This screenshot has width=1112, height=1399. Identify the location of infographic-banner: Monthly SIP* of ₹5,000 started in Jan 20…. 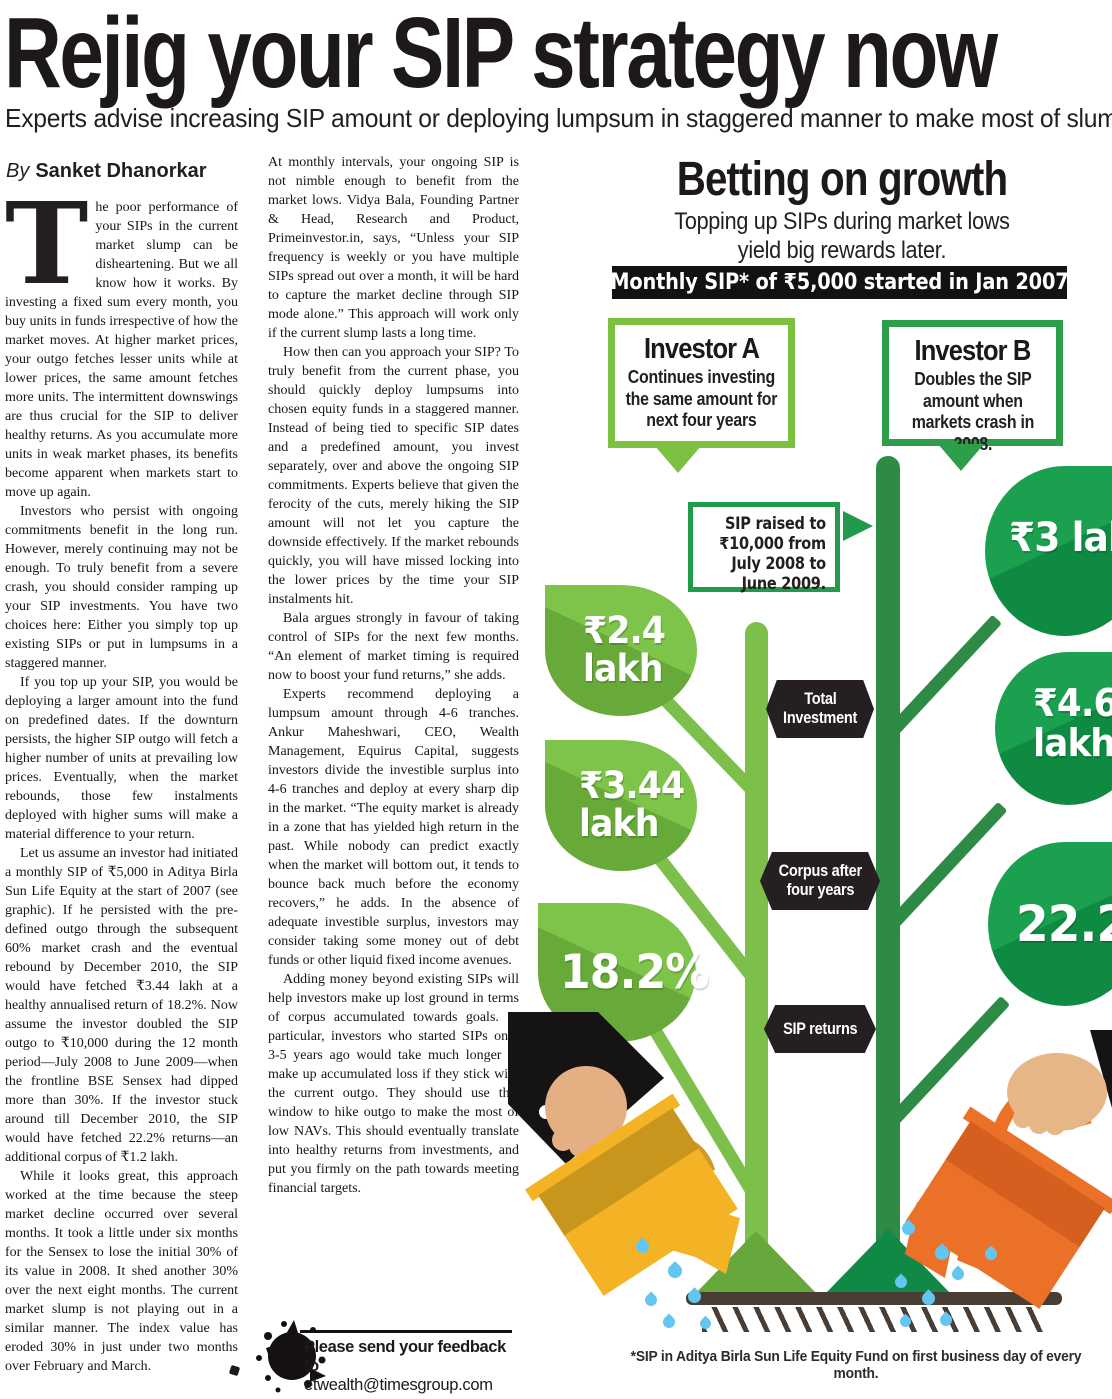
(839, 282).